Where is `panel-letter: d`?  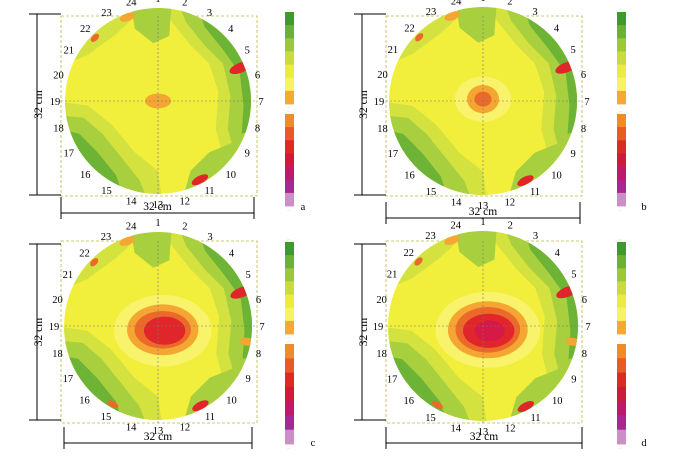
panel-letter: d is located at coordinates (644, 443).